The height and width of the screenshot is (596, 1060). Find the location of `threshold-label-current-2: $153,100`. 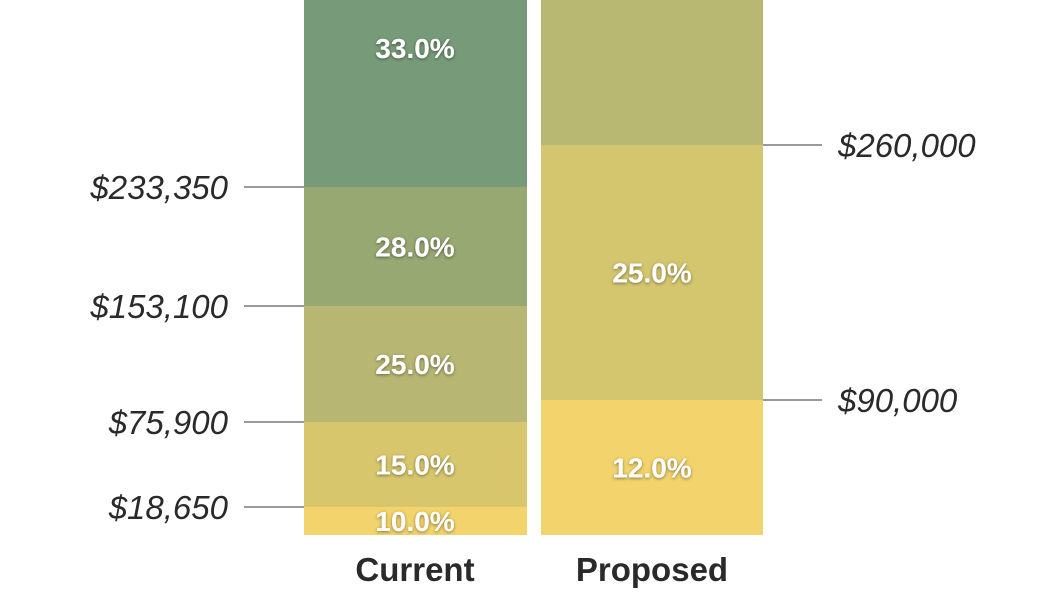

threshold-label-current-2: $153,100 is located at coordinates (158, 306).